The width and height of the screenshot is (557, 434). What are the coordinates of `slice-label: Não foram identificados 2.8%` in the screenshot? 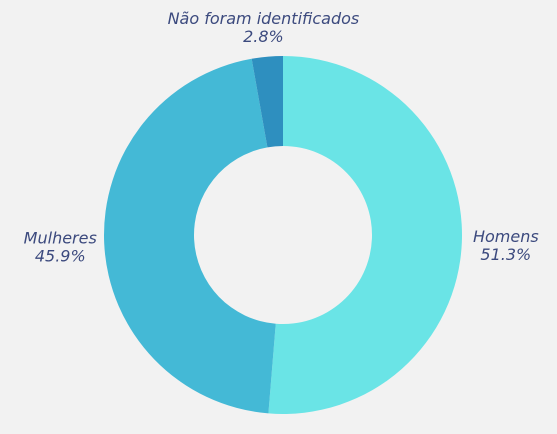 It's located at (264, 27).